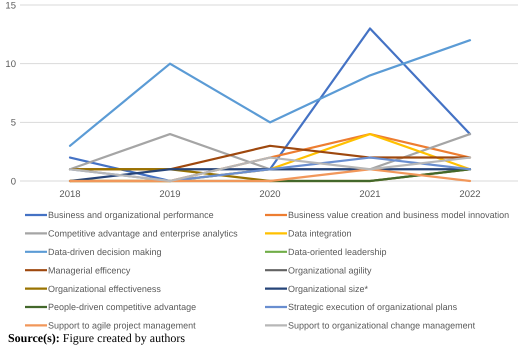 This screenshot has height=349, width=520. Describe the element at coordinates (143, 233) in the screenshot. I see `legend-label: Competitive advantage and enterprise analytics` at that location.